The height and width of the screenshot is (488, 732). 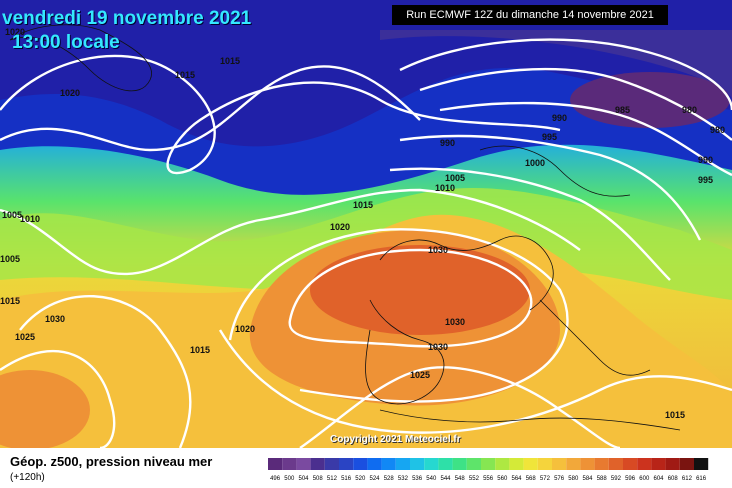 I want to click on legend-label: 604, so click(x=658, y=479).